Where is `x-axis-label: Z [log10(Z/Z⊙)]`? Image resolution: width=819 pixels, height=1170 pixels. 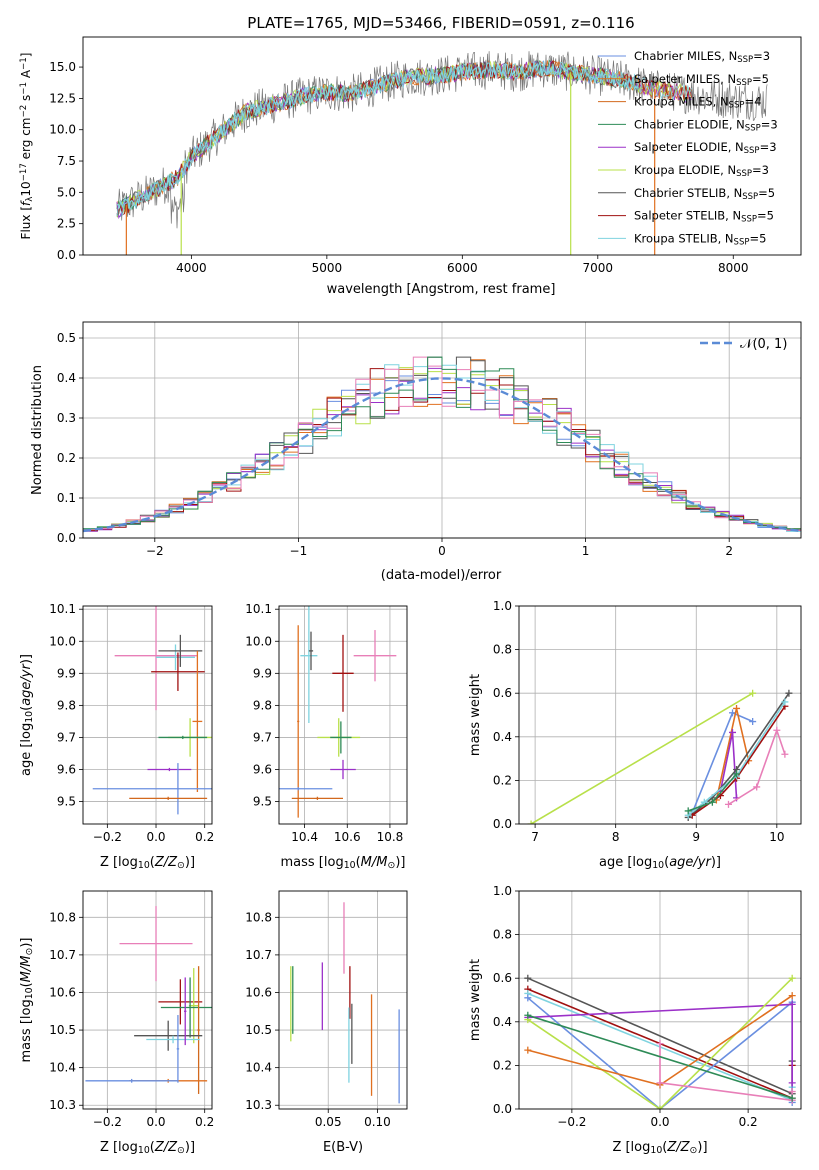 x-axis-label: Z [log10(Z/Z⊙)] is located at coordinates (147, 1148).